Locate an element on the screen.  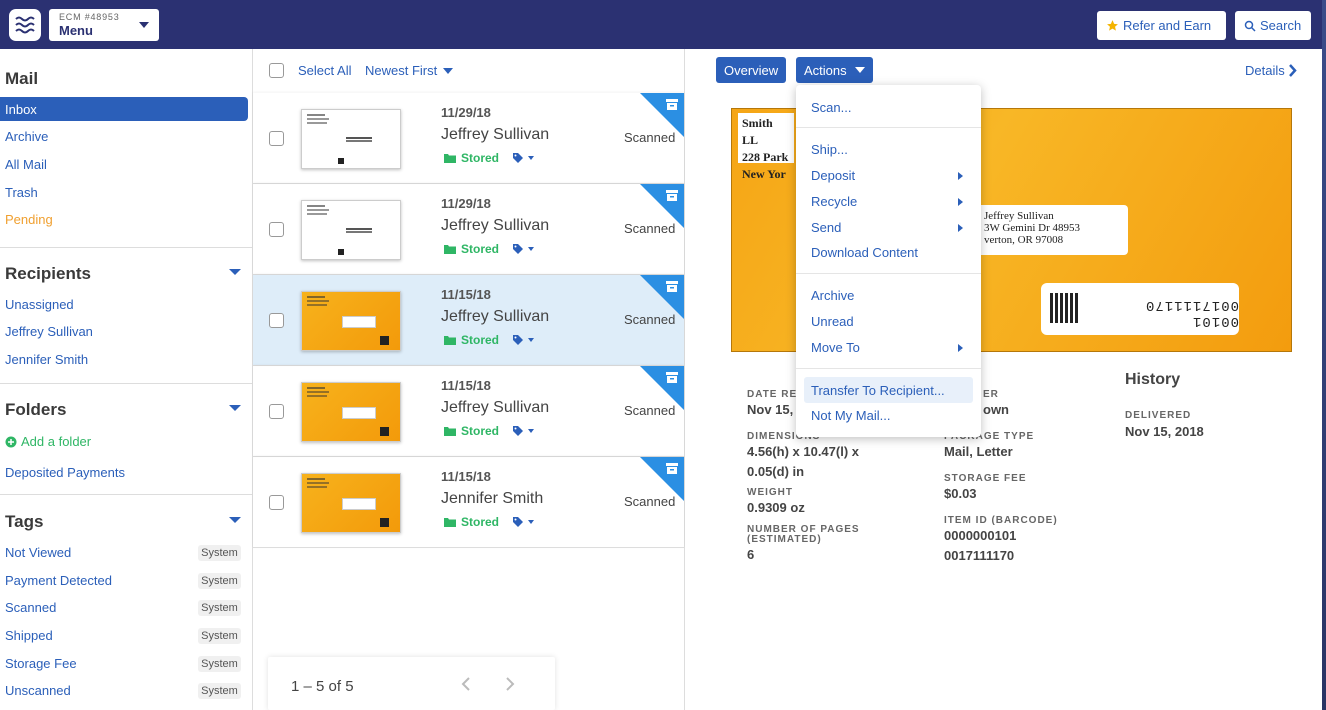
actions-button: Actions is located at coordinates (834, 70).